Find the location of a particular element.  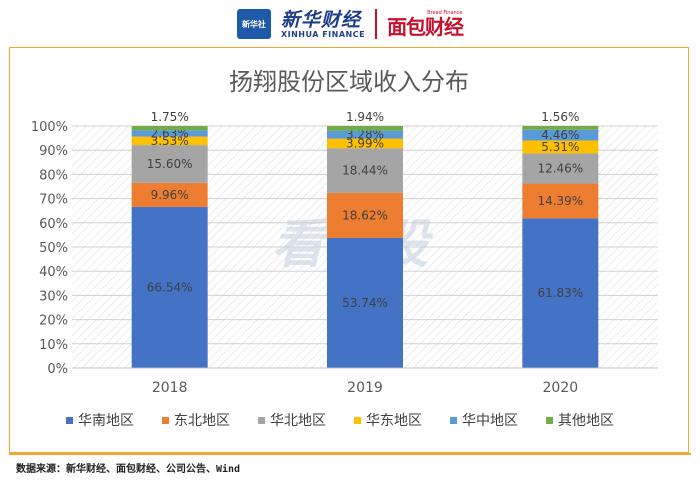

data-label: 18.62% is located at coordinates (365, 215).